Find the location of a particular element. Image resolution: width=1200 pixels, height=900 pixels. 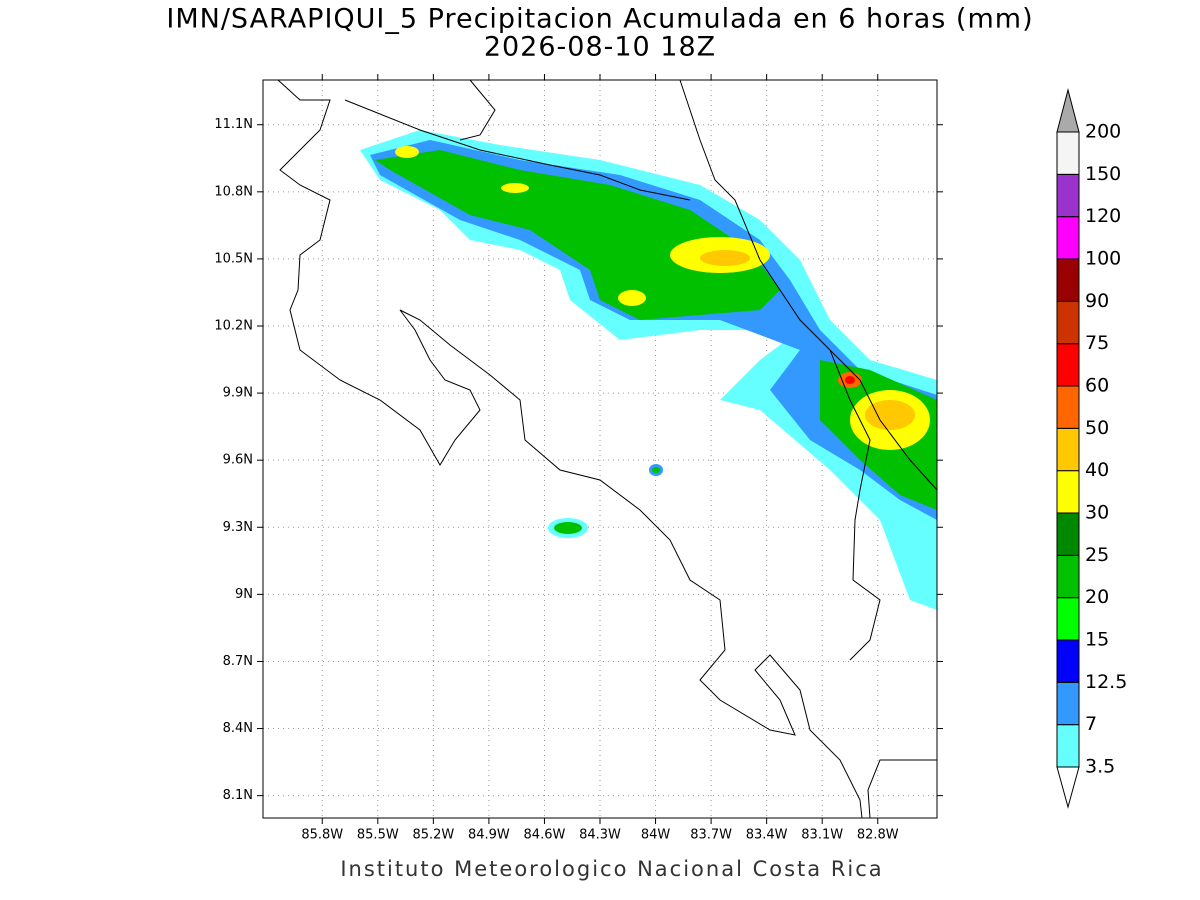

x-tick-label: 84W is located at coordinates (656, 835).